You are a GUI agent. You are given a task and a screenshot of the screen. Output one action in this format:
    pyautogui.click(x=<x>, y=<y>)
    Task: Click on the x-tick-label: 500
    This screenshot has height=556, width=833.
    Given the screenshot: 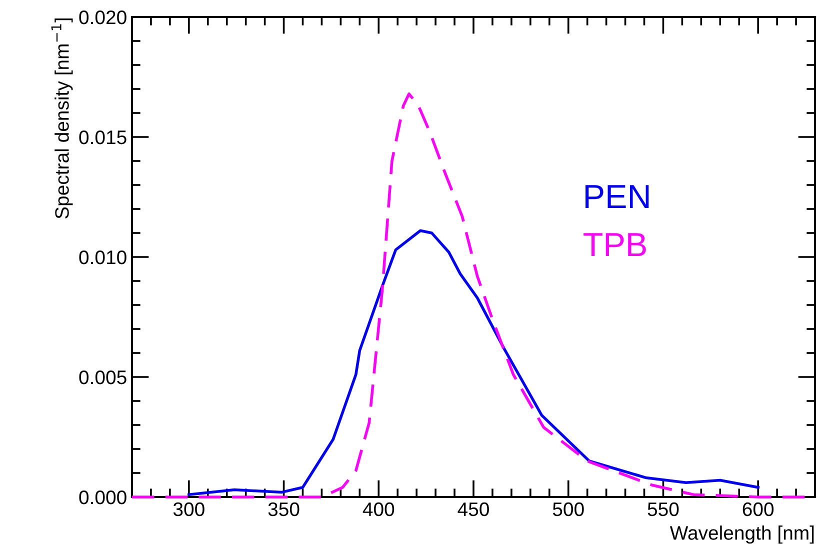 What is the action you would take?
    pyautogui.click(x=568, y=509)
    